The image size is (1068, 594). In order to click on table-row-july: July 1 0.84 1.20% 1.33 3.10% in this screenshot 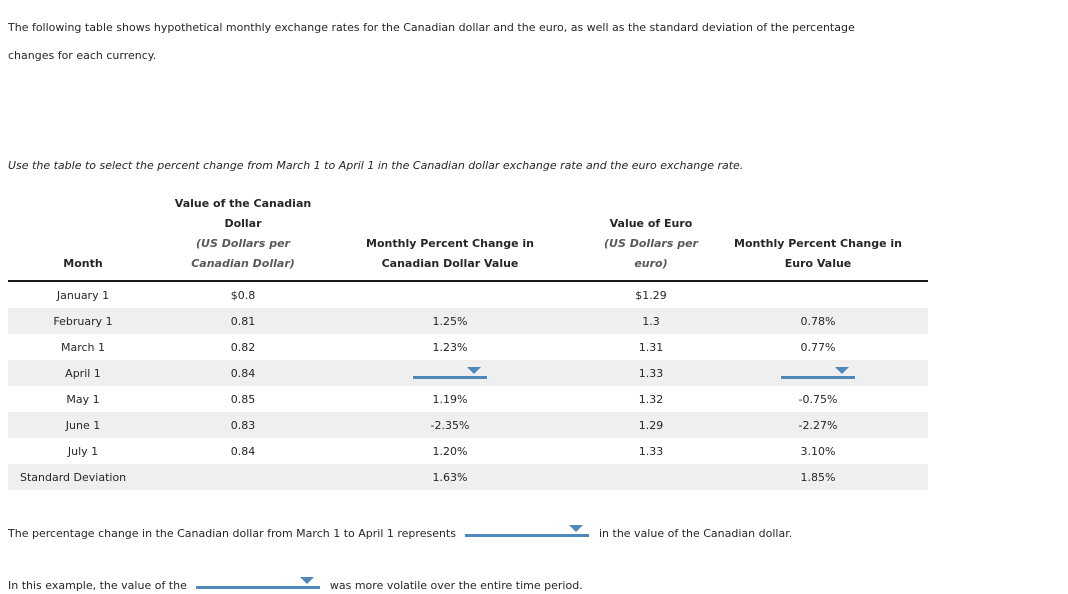, I will do `click(468, 451)`.